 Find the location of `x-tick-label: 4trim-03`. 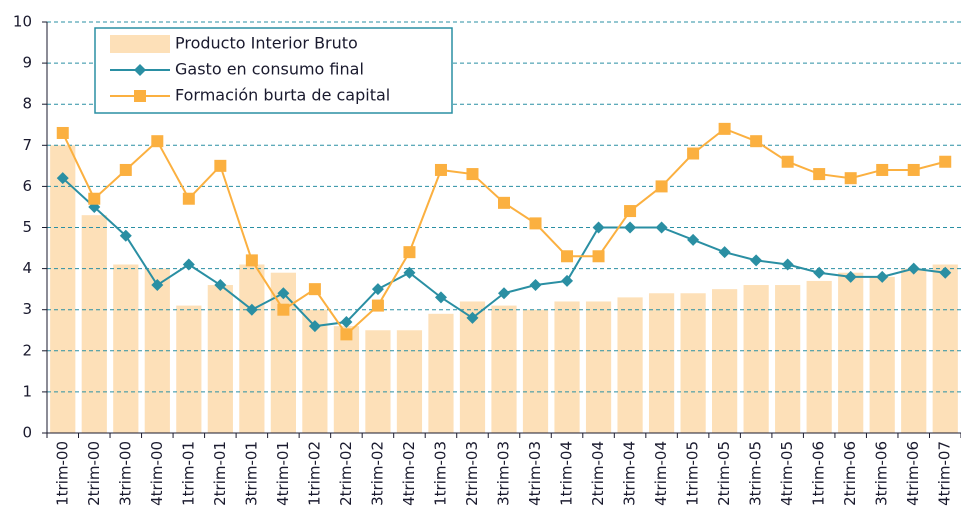

x-tick-label: 4trim-03 is located at coordinates (535, 473).